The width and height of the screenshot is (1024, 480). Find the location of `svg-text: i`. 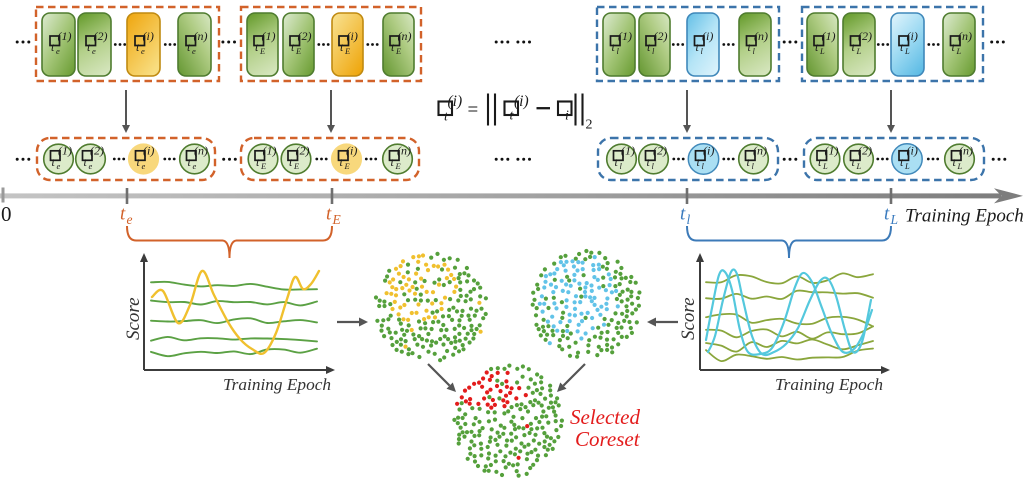

svg-text: i is located at coordinates (567, 116).